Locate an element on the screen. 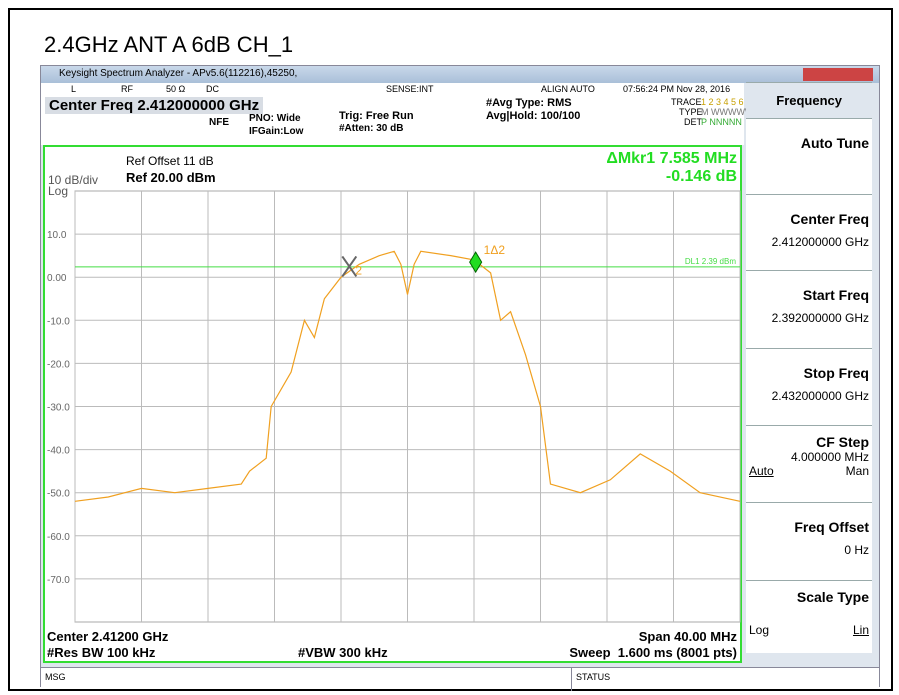  softkey-text: Scale Type is located at coordinates (832, 597).